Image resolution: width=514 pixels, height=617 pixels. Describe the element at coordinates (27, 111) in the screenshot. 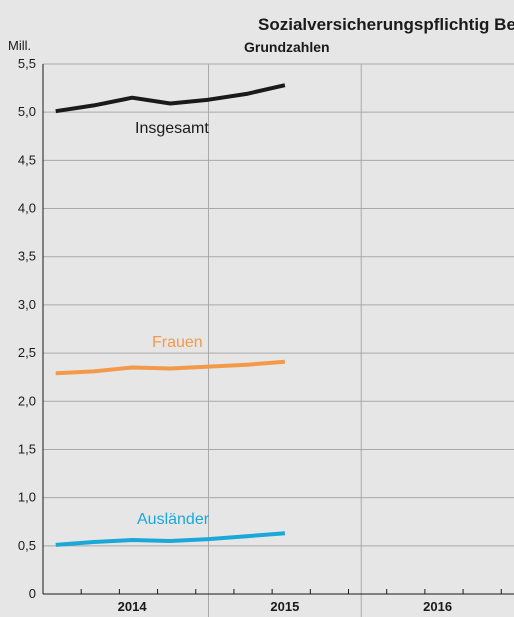

I see `y-tick-label: 5,0` at that location.